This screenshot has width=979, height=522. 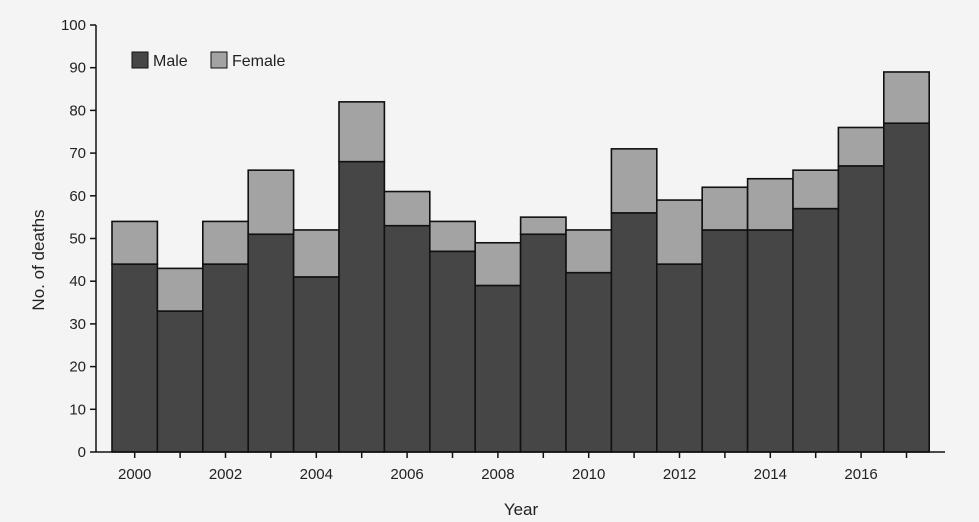 What do you see at coordinates (406, 474) in the screenshot?
I see `x-tick-label: 2006` at bounding box center [406, 474].